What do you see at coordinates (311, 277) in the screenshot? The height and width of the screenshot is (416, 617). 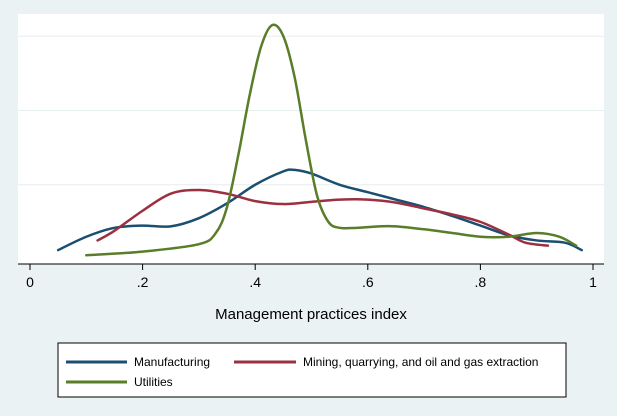 I see `x-axis-ticks: 0 .2 .4 .6 .8 1` at bounding box center [311, 277].